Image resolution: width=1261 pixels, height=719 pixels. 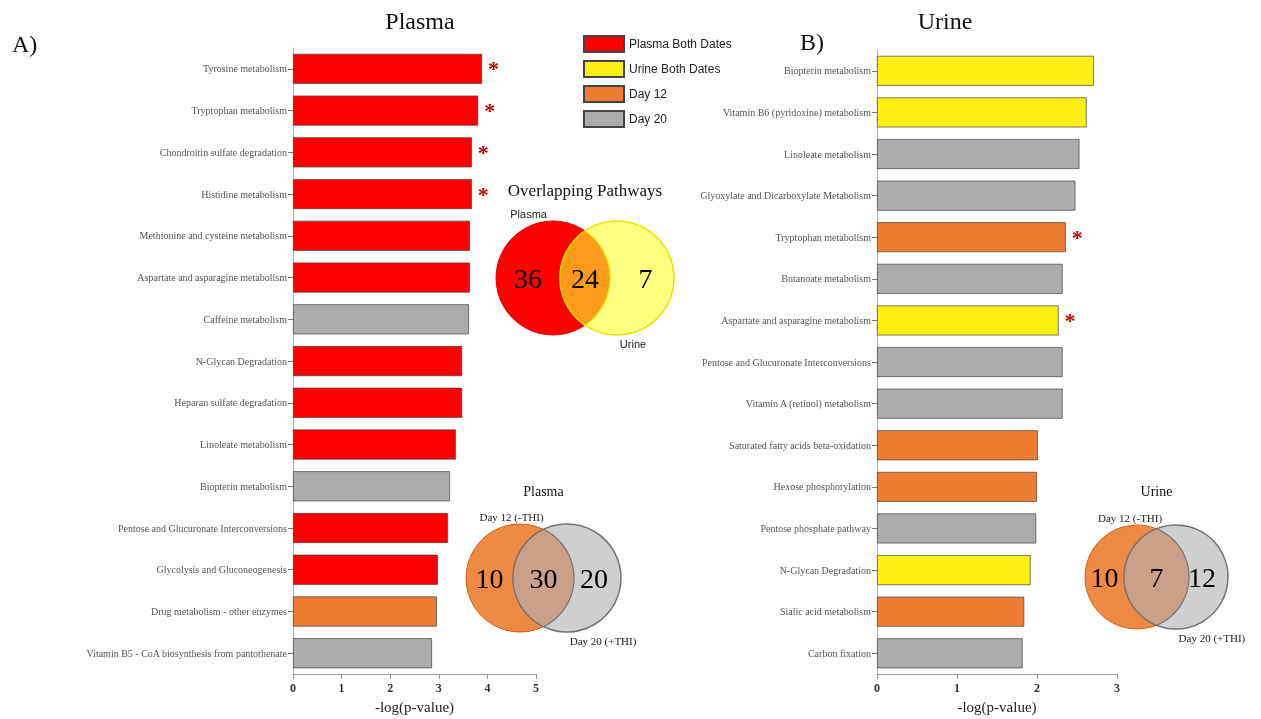 What do you see at coordinates (585, 278) in the screenshot?
I see `data-label: 24` at bounding box center [585, 278].